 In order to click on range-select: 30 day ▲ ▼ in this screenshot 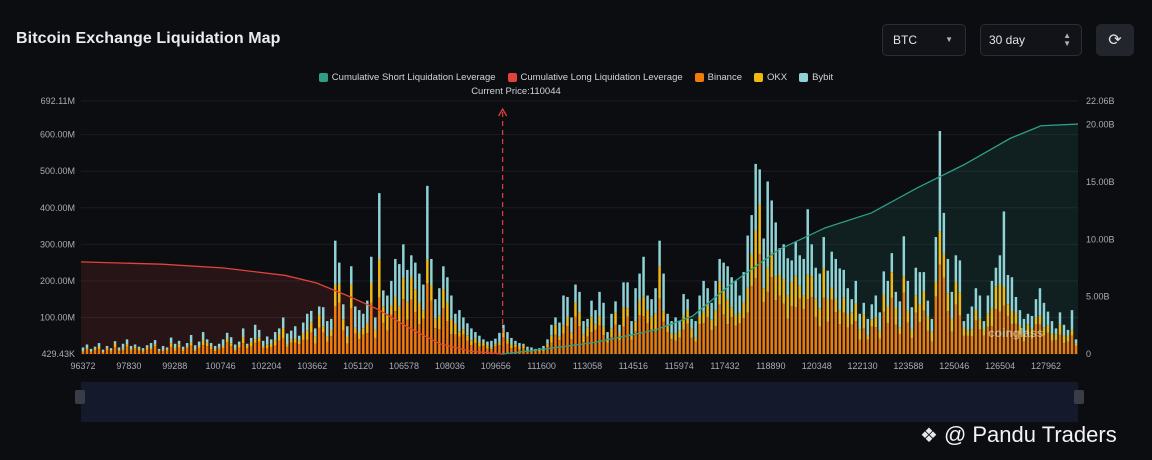, I will do `click(1031, 40)`.